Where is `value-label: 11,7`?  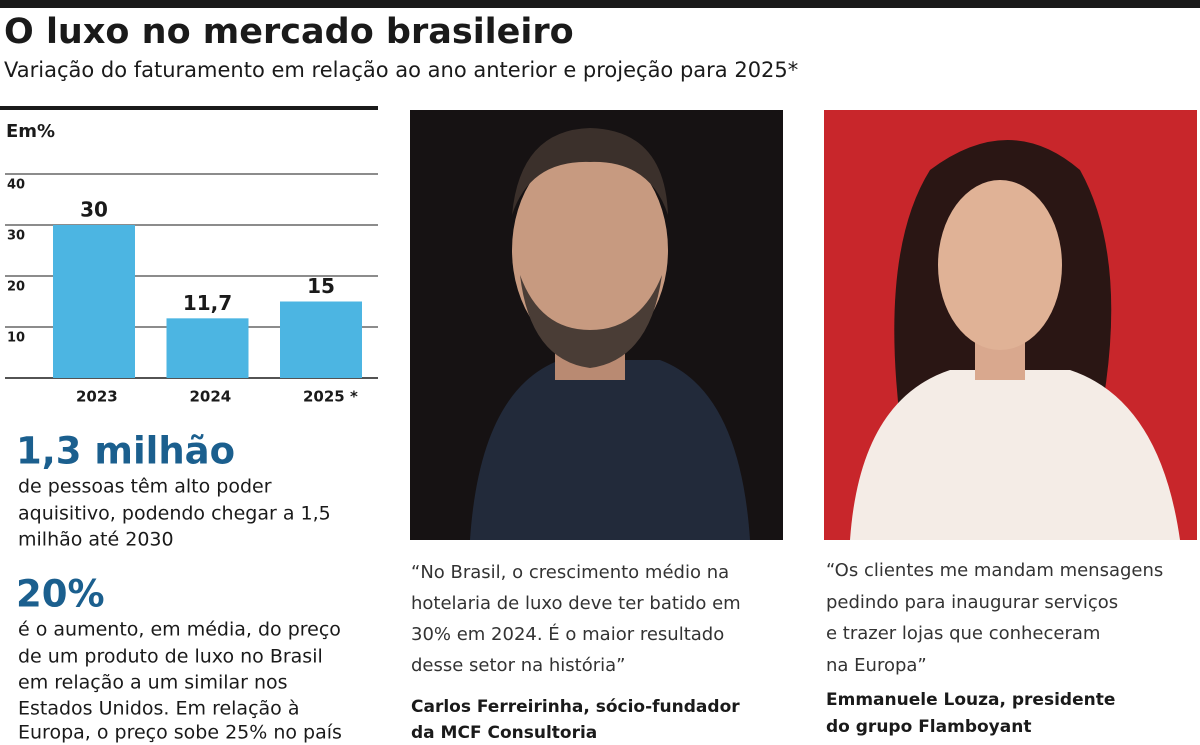 value-label: 11,7 is located at coordinates (207, 303).